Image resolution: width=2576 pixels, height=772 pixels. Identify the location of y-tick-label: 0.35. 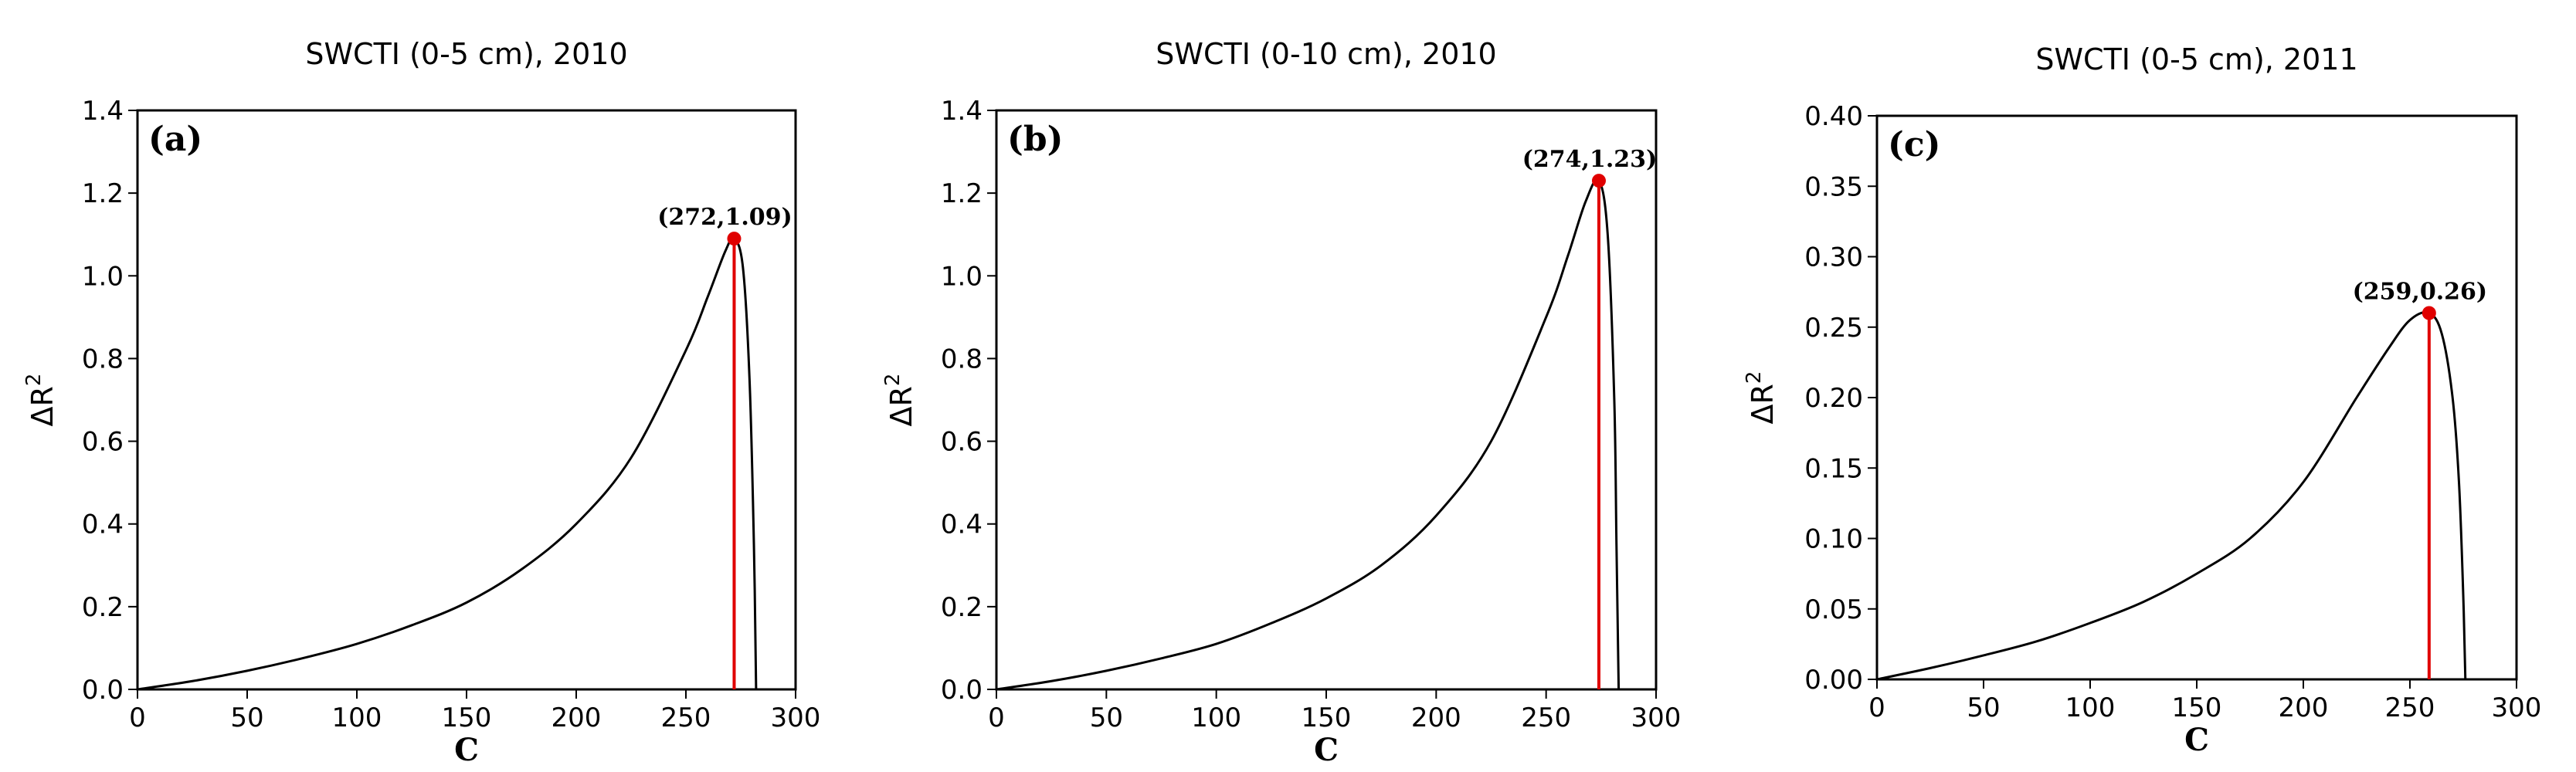
(1834, 186).